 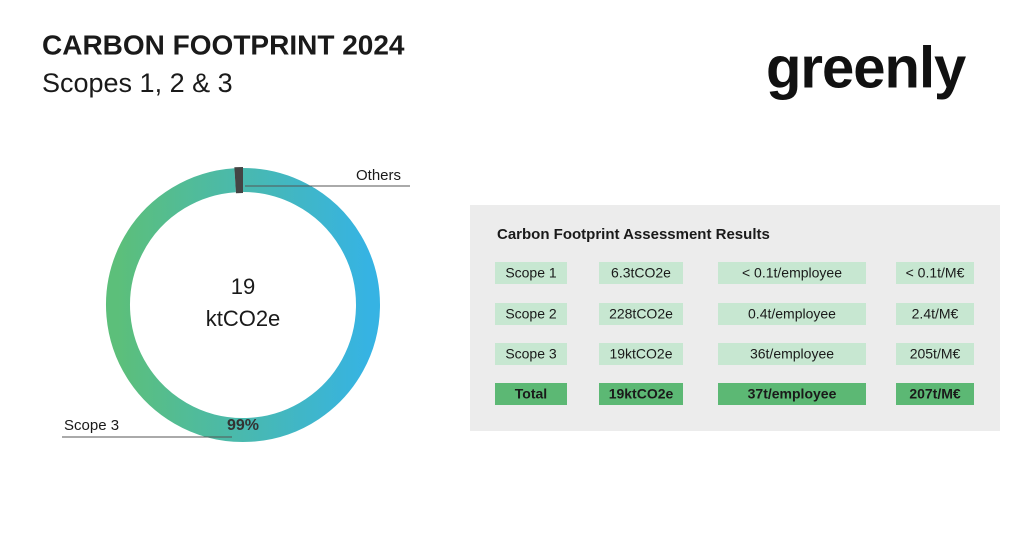 I want to click on donut-chart, so click(x=243, y=304).